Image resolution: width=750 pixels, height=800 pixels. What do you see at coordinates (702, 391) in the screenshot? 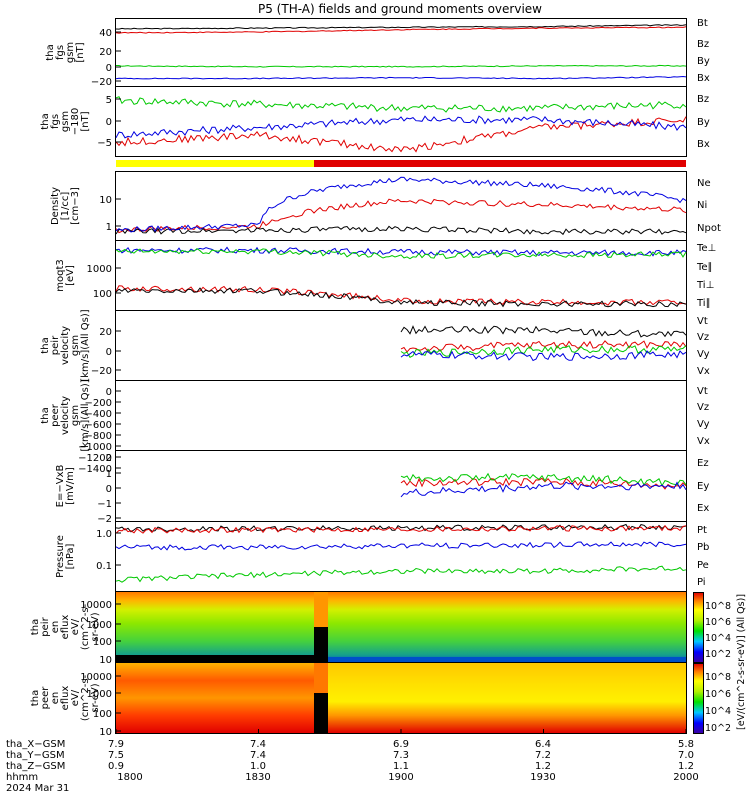
I see `peervel-legend-0: Vt` at bounding box center [702, 391].